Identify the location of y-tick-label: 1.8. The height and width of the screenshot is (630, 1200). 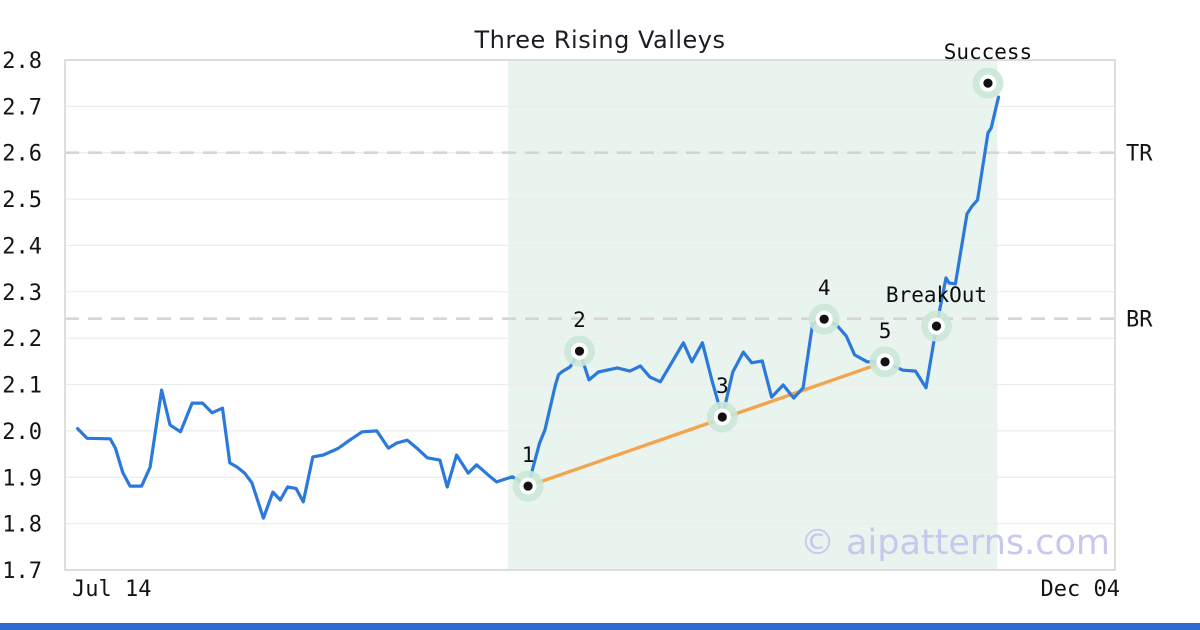
(22, 525).